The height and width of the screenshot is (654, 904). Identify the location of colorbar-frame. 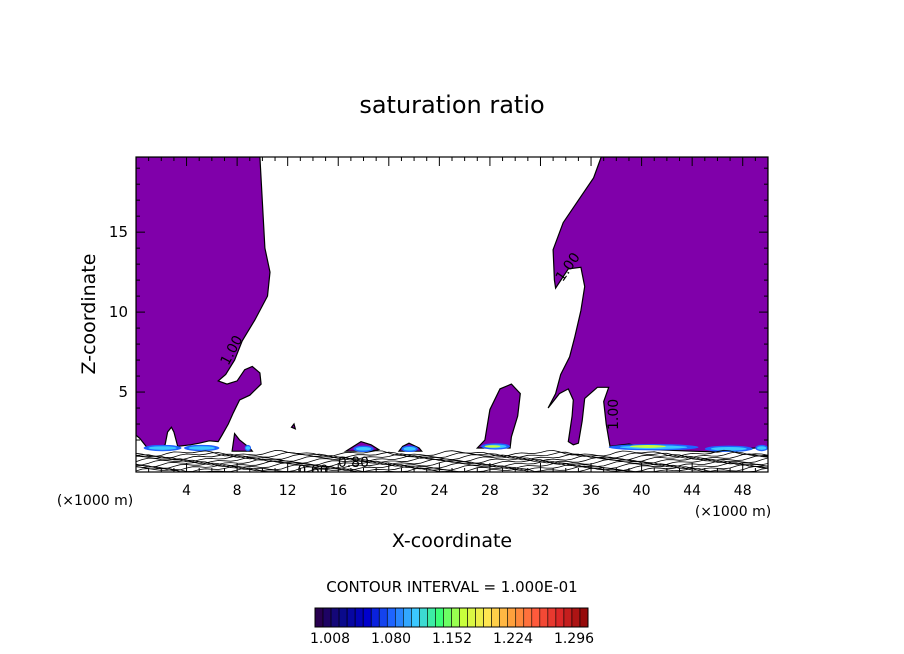
(451, 617).